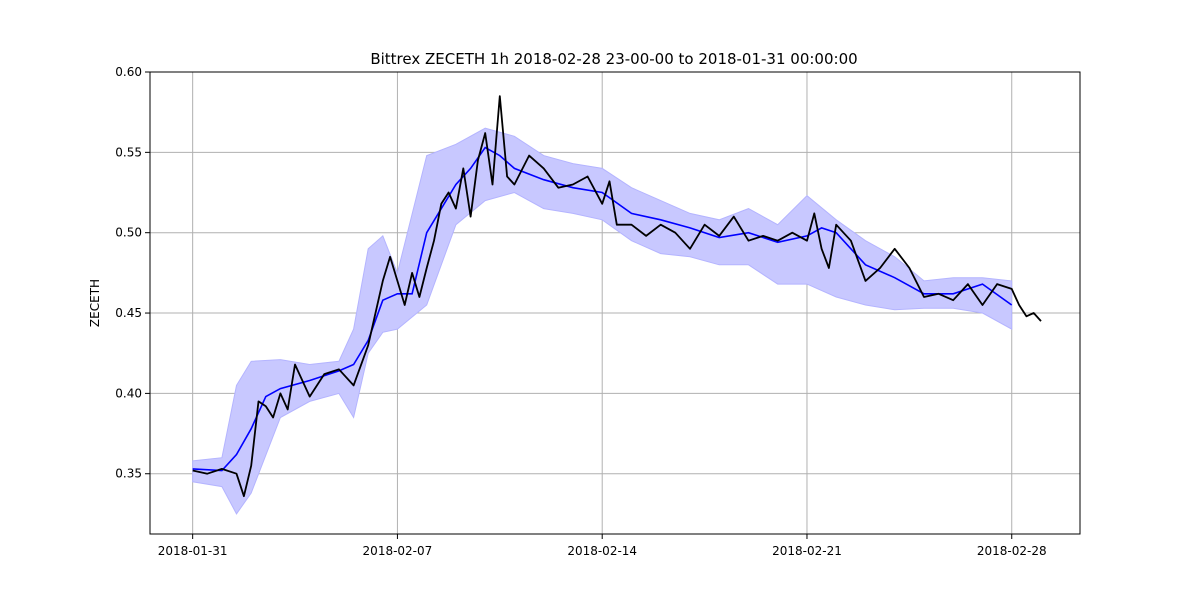  I want to click on y-tick-label: 0.45, so click(128, 313).